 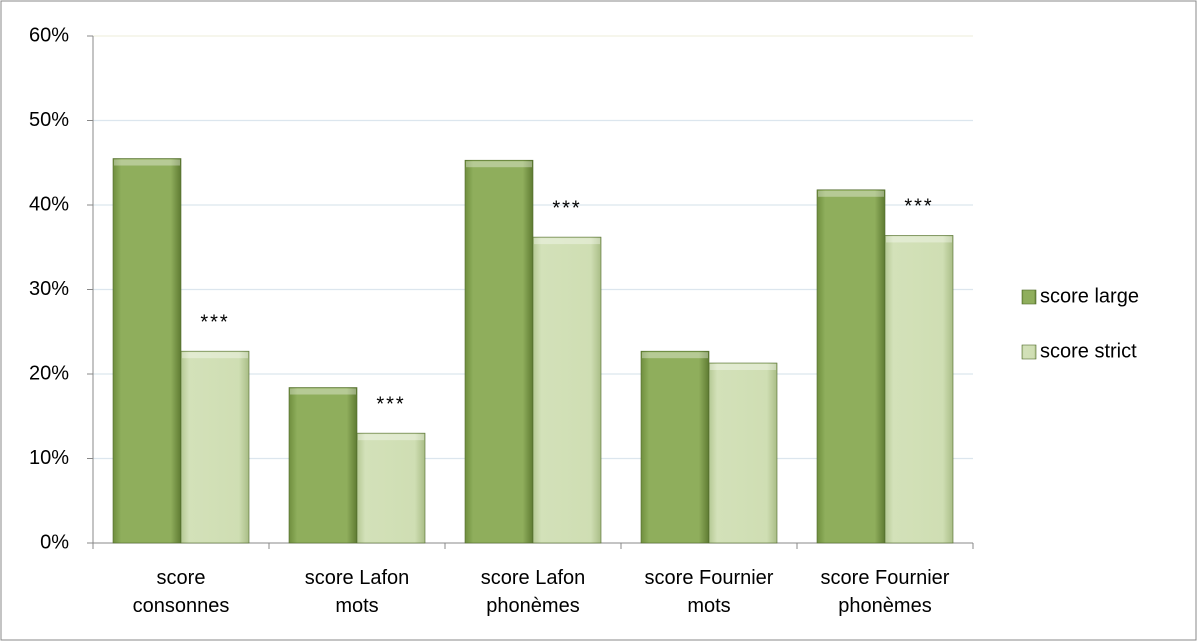 What do you see at coordinates (54, 542) in the screenshot?
I see `y-tick-label: 0%` at bounding box center [54, 542].